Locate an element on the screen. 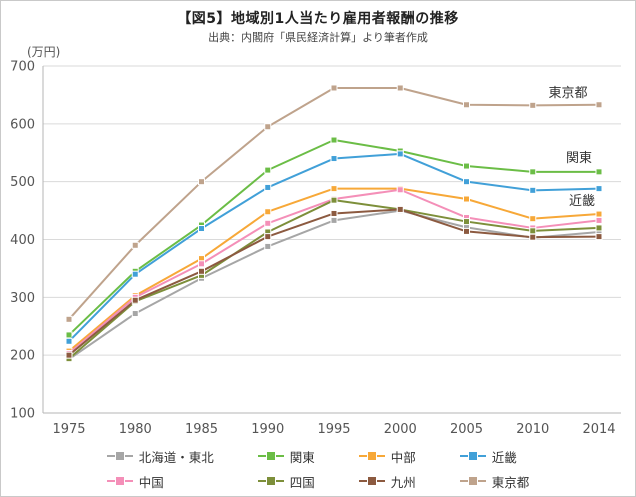 The height and width of the screenshot is (497, 636). legend-item: 中部 is located at coordinates (387, 456).